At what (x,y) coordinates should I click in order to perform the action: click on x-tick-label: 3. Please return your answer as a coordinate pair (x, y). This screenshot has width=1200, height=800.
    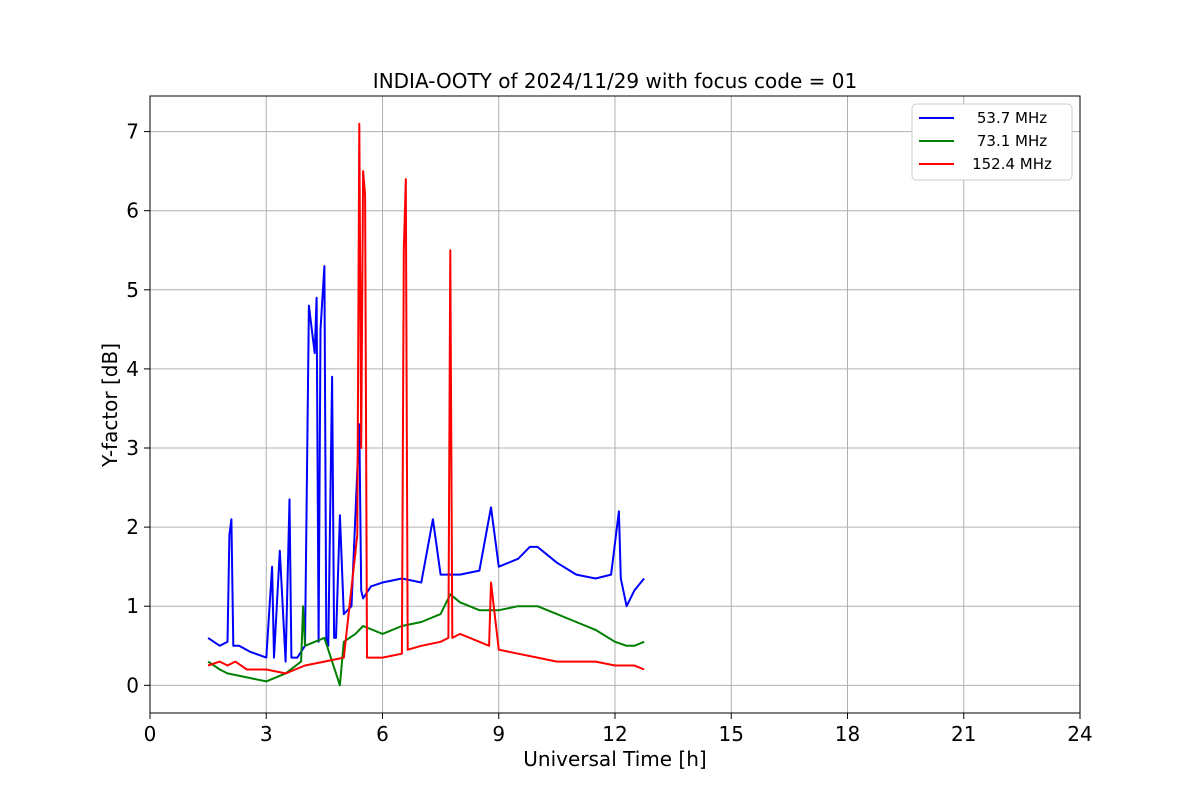
    Looking at the image, I should click on (266, 734).